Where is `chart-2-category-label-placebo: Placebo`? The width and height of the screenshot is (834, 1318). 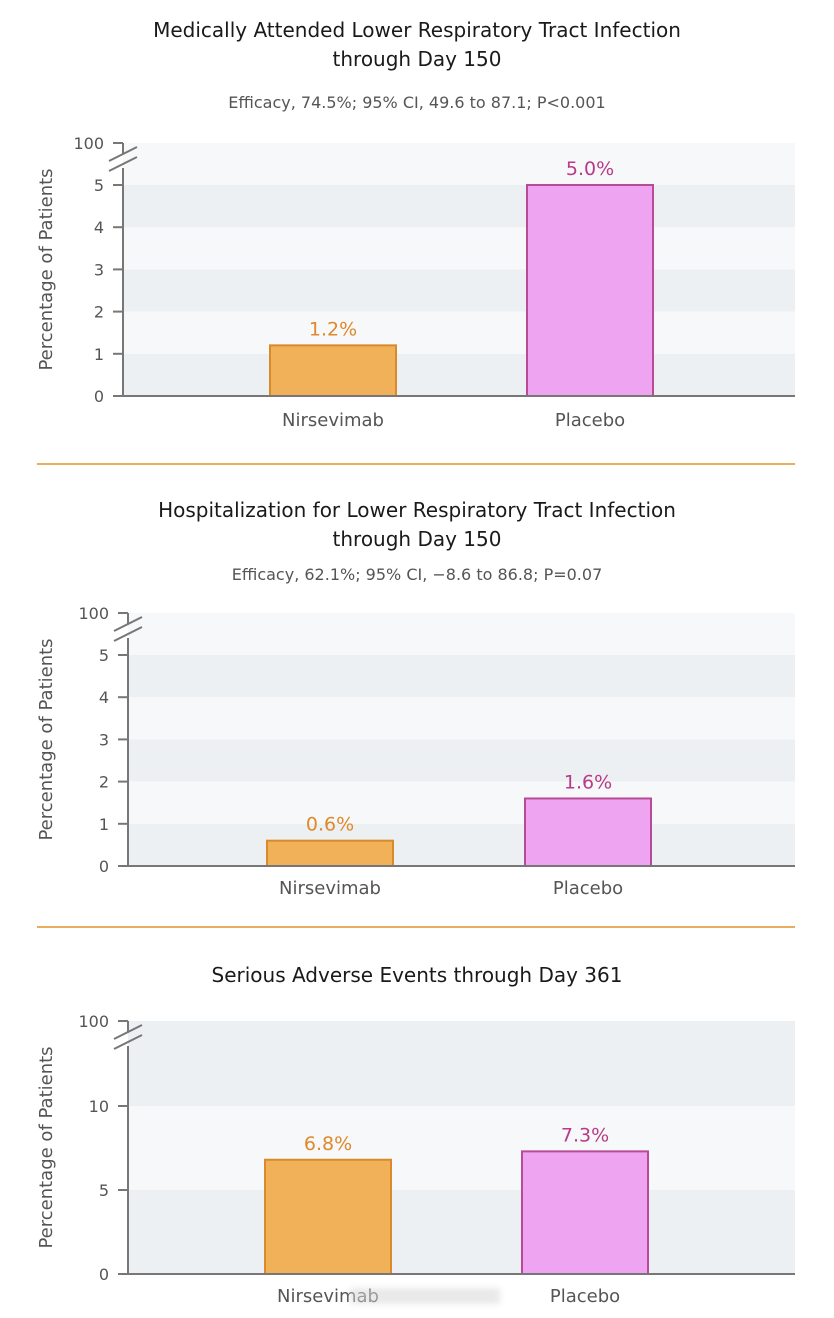 chart-2-category-label-placebo: Placebo is located at coordinates (588, 888).